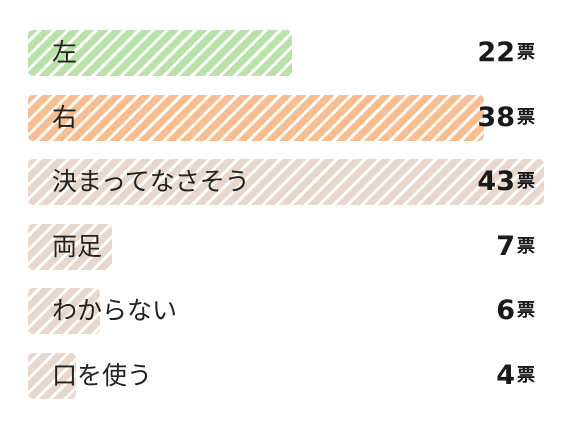 This screenshot has width=577, height=435. I want to click on category-label: 左, so click(65, 52).